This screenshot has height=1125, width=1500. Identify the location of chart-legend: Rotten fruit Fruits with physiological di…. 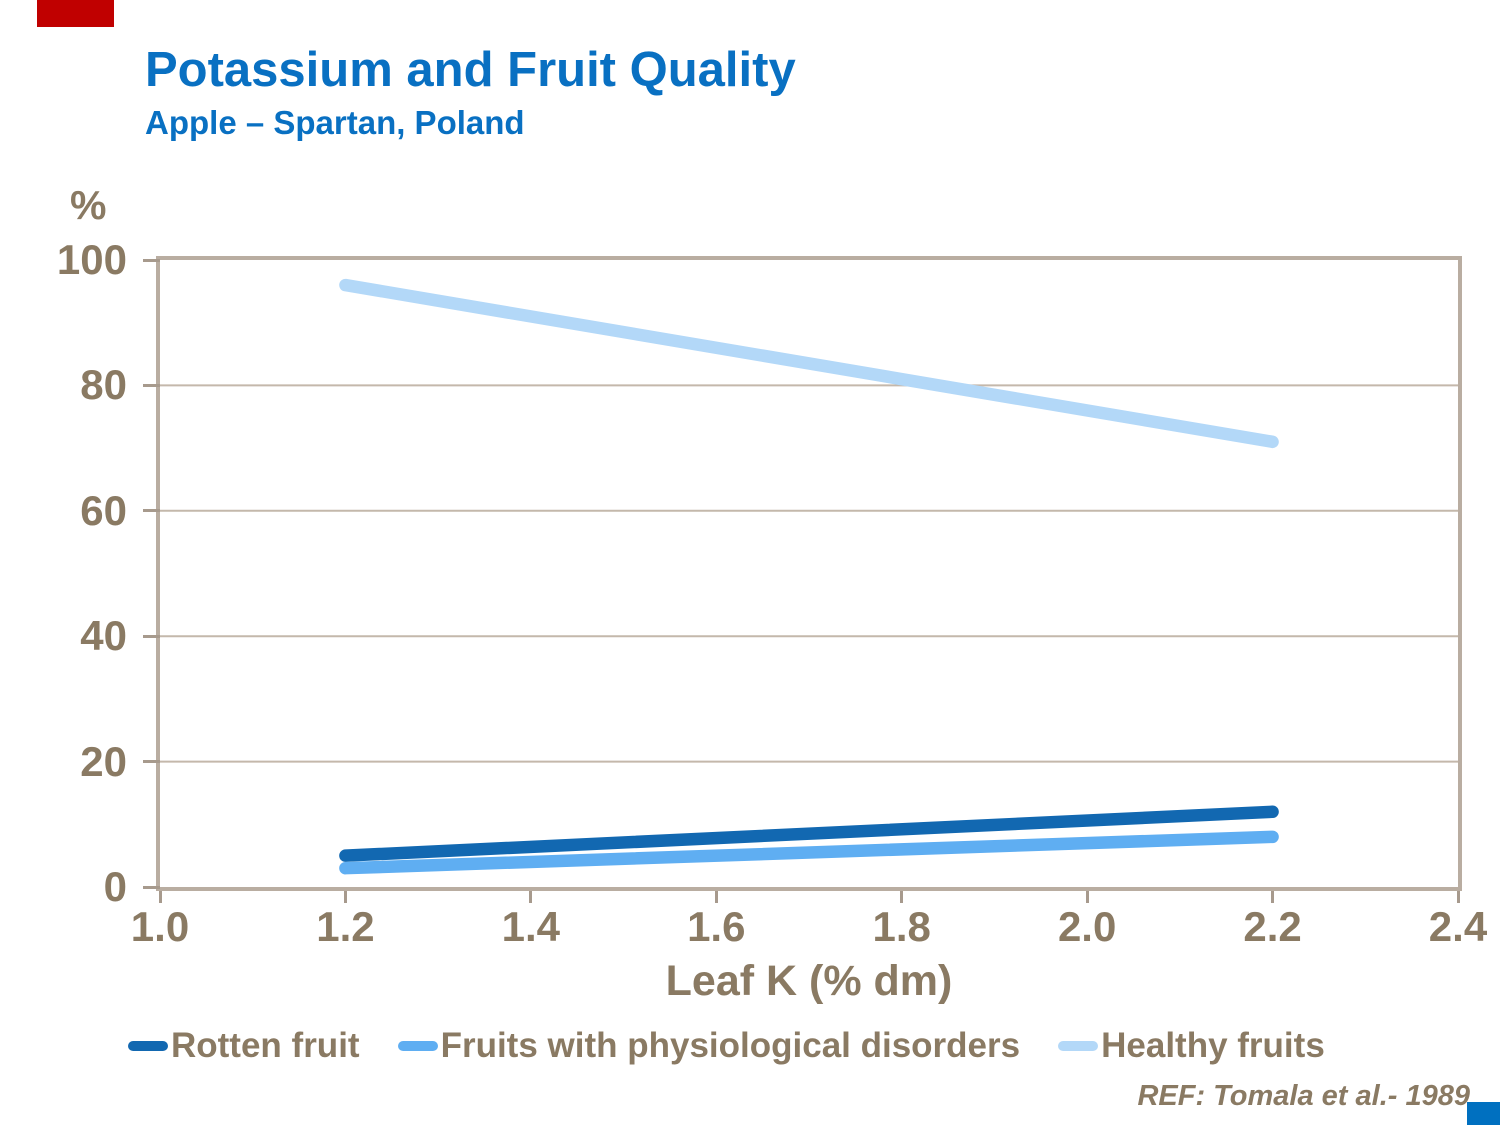
(726, 1046).